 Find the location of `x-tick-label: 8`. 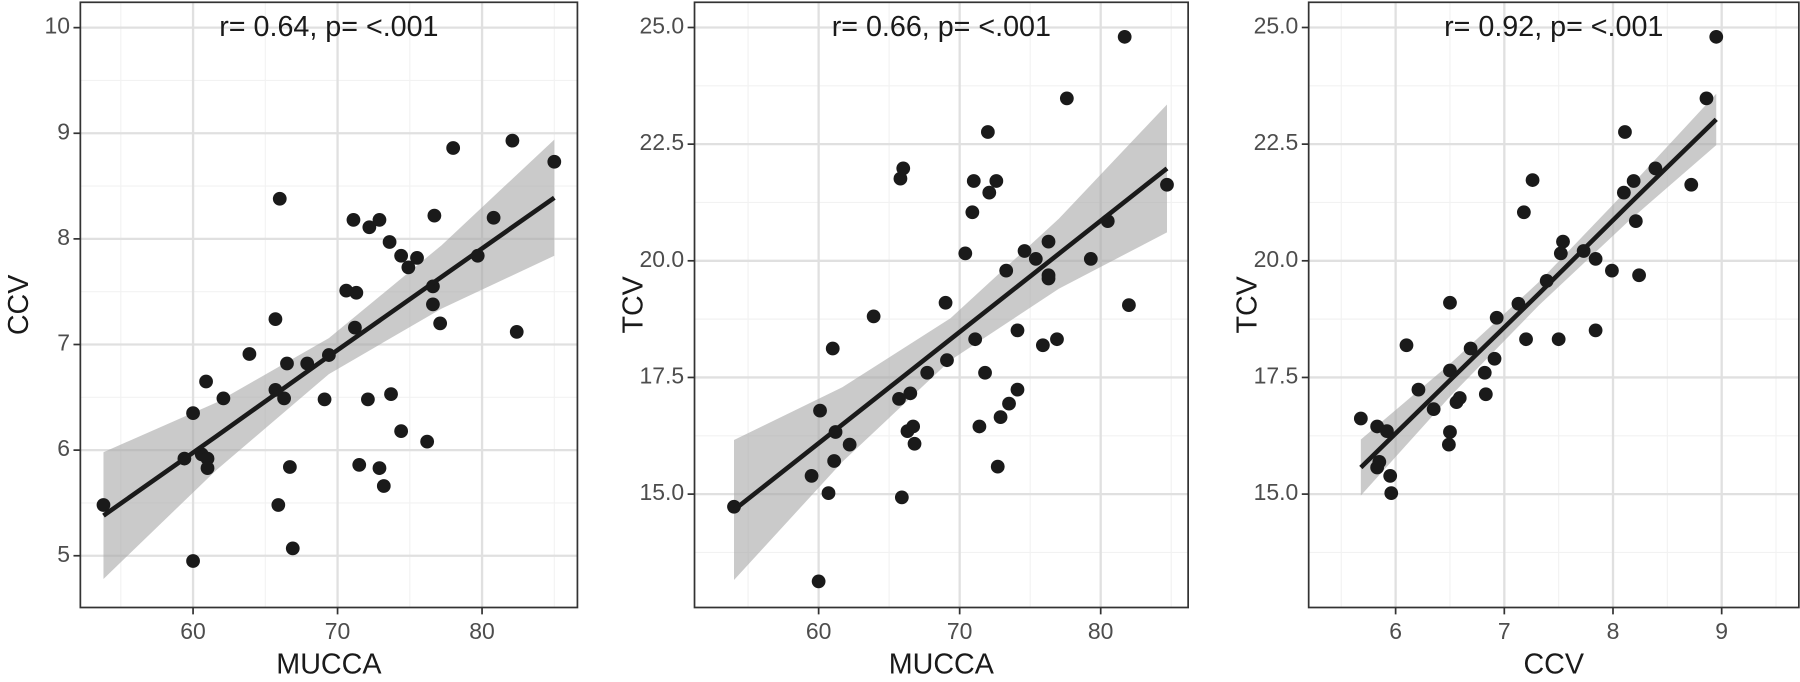

x-tick-label: 8 is located at coordinates (1613, 631).